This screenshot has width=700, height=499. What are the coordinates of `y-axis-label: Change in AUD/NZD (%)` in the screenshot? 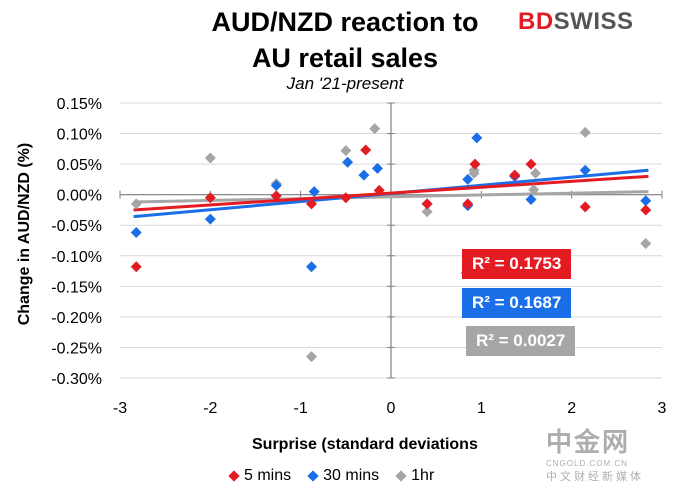 It's located at (24, 234).